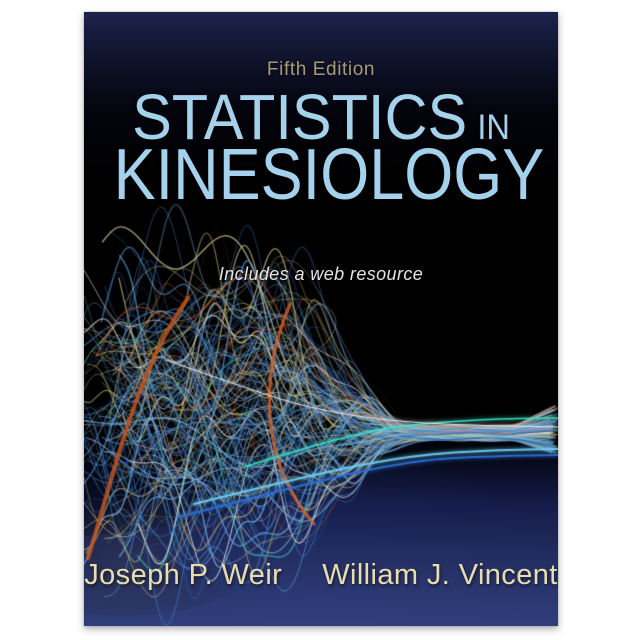  Describe the element at coordinates (329, 175) in the screenshot. I see `title-line-2: KINESIOLOGY` at that location.